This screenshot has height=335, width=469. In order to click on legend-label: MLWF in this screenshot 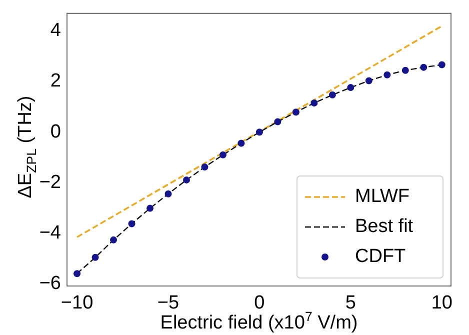, I will do `click(382, 197)`.